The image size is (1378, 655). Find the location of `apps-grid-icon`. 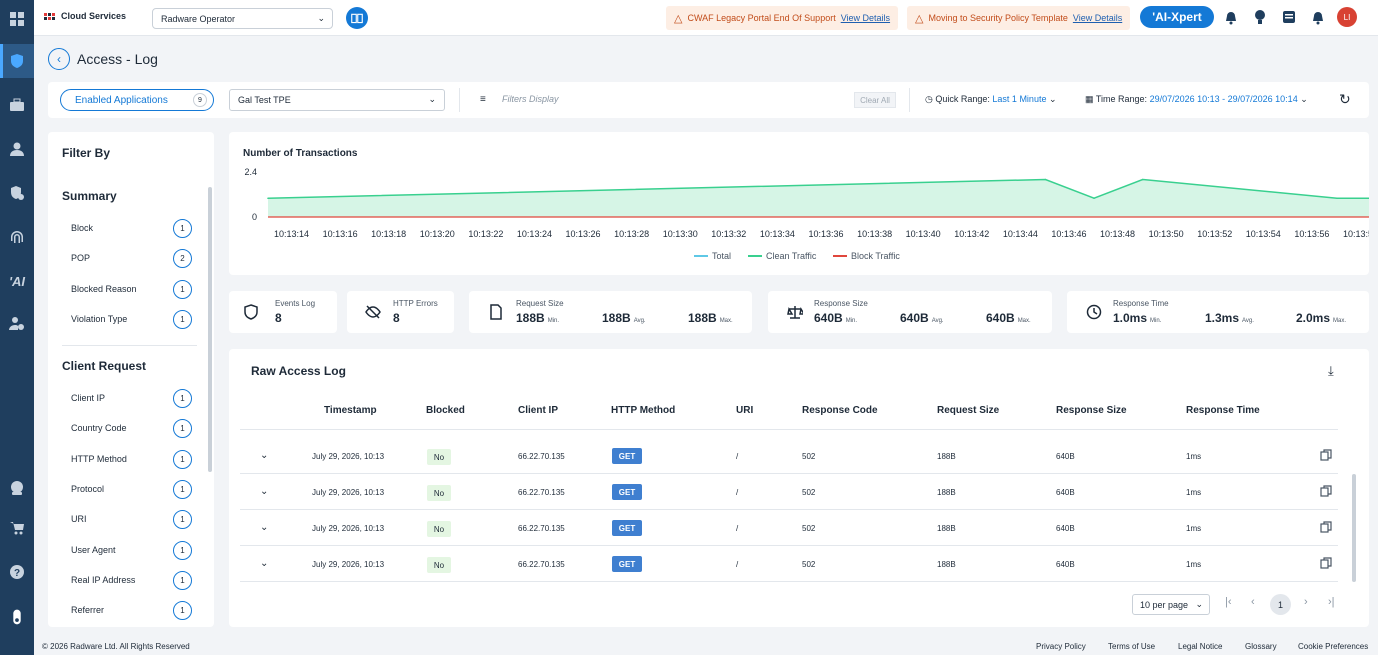

apps-grid-icon is located at coordinates (17, 19).